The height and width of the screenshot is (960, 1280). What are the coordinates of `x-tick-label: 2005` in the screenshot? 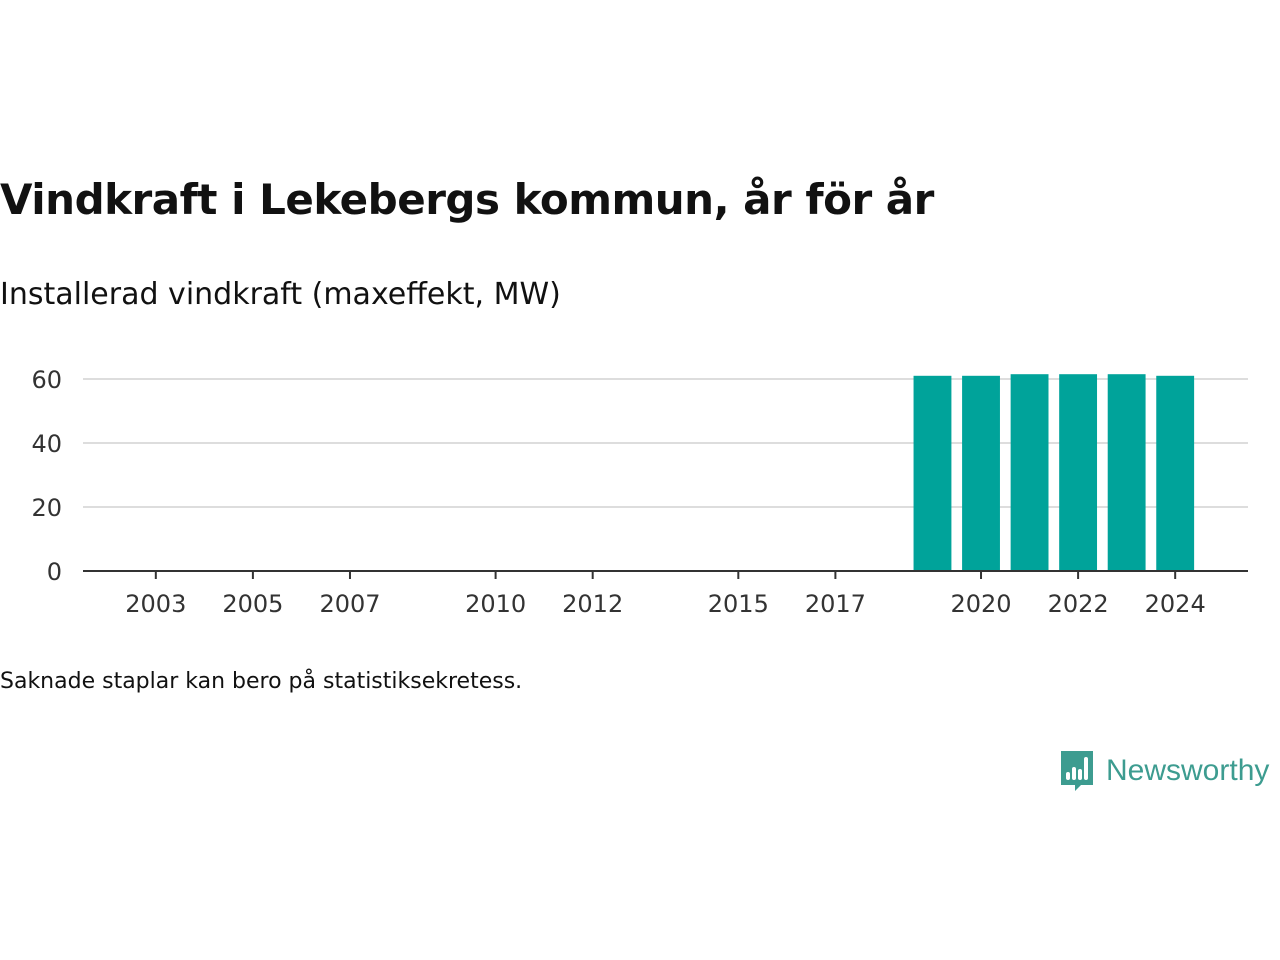 It's located at (252, 604).